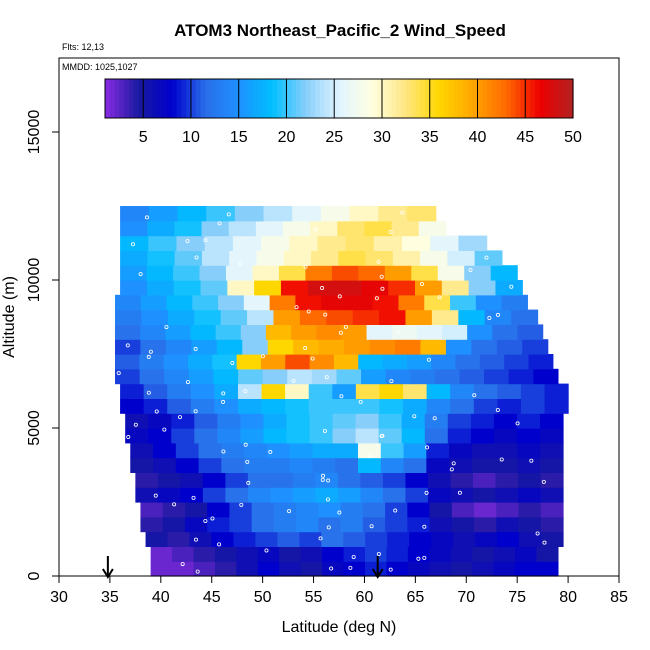  Describe the element at coordinates (34, 575) in the screenshot. I see `y-tick-label: 0` at that location.